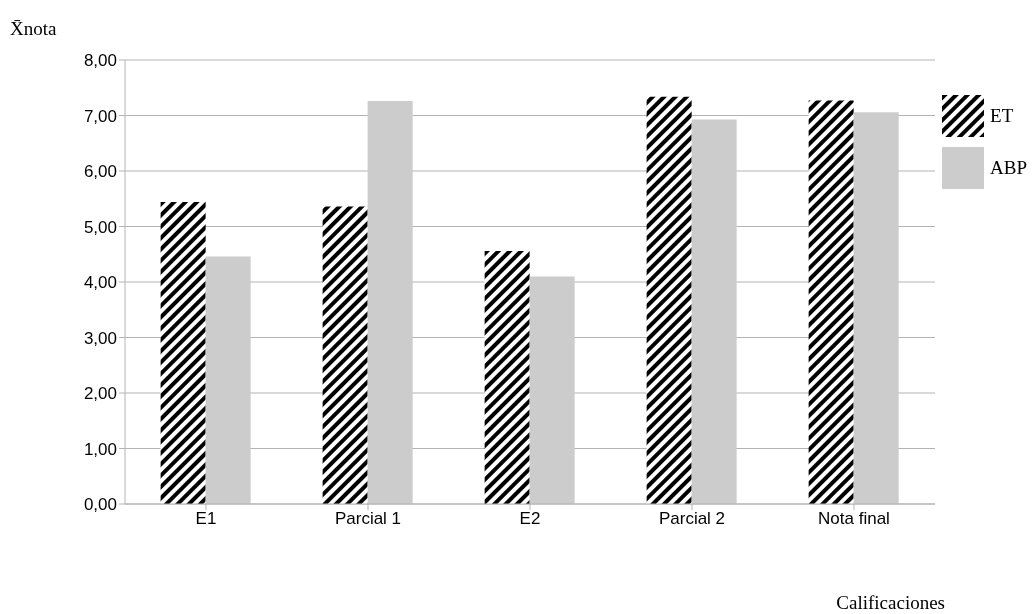  I want to click on legend-label: ABP, so click(1008, 168).